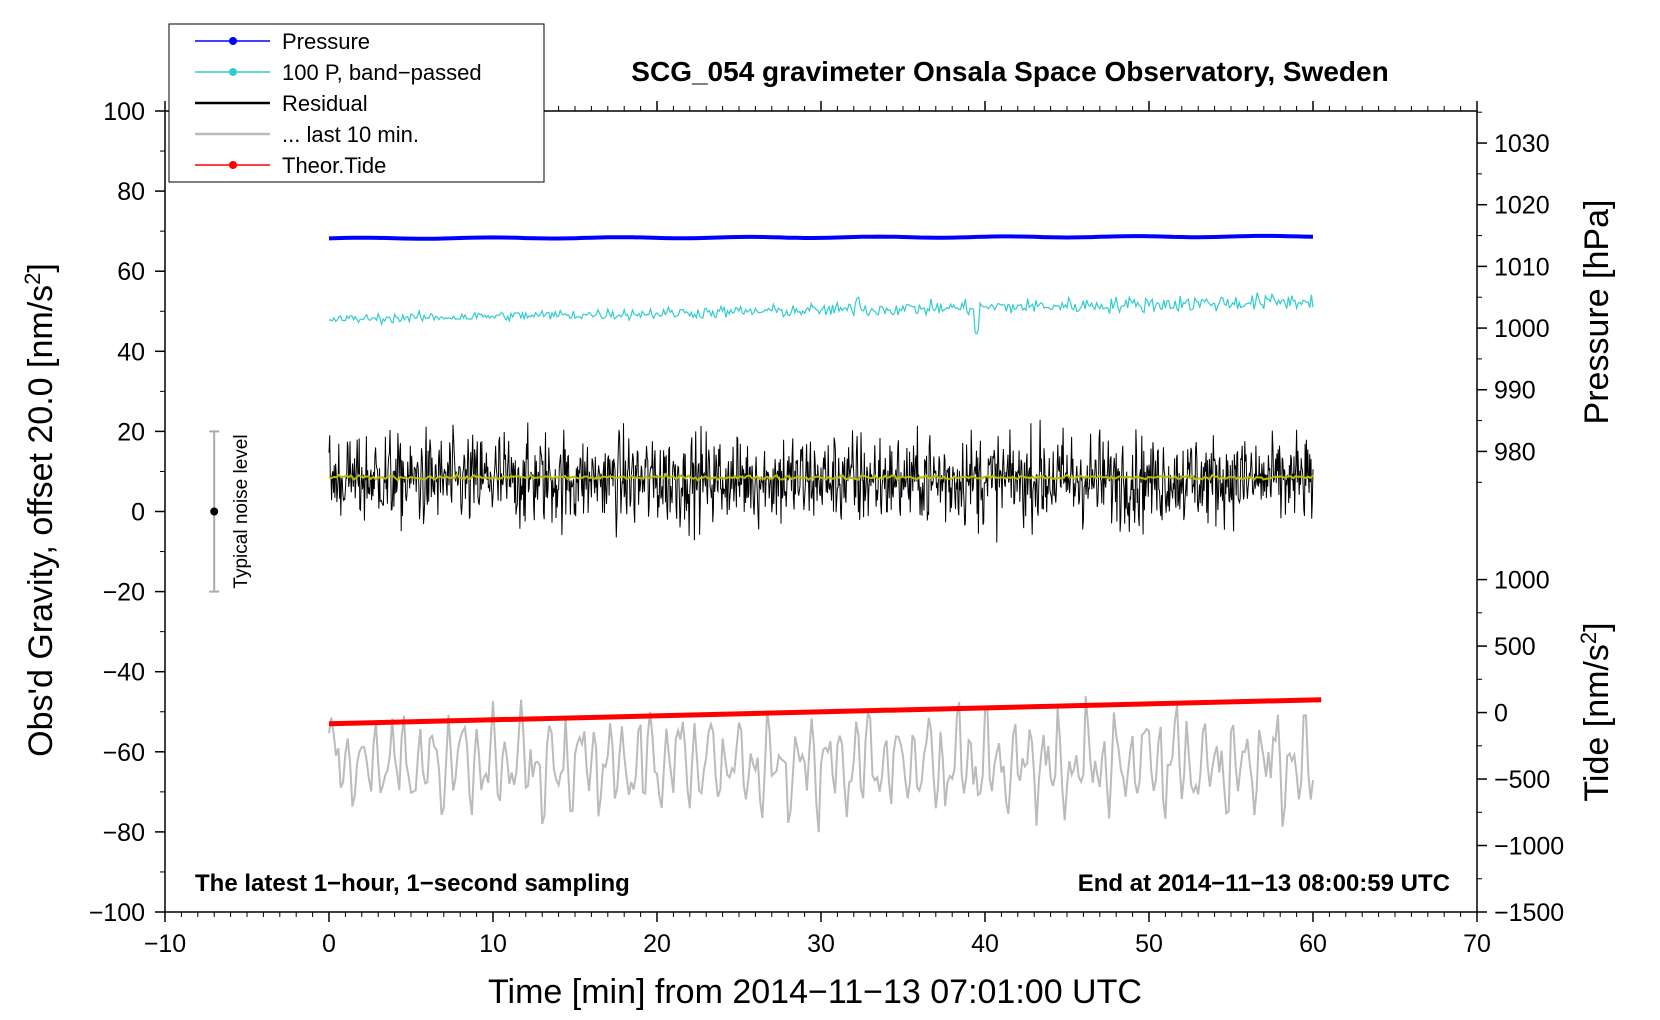 Image resolution: width=1660 pixels, height=1020 pixels. Describe the element at coordinates (815, 992) in the screenshot. I see `x-axis-title: Time [min] from 2014−11−13 07:01:00 UTC` at that location.